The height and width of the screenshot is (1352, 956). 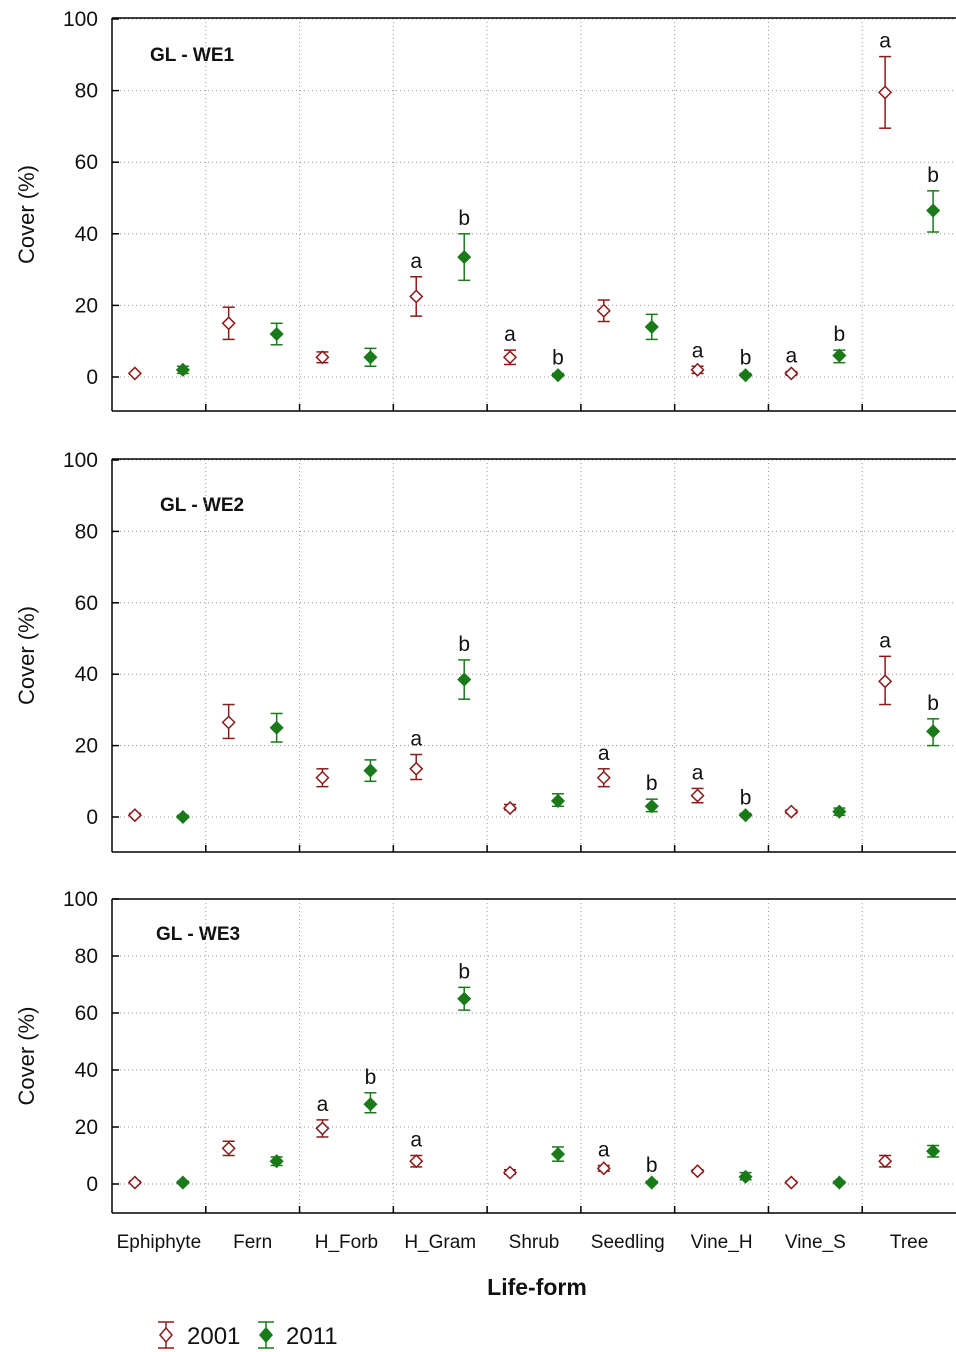 What do you see at coordinates (909, 1242) in the screenshot?
I see `x-tick-label: Tree` at bounding box center [909, 1242].